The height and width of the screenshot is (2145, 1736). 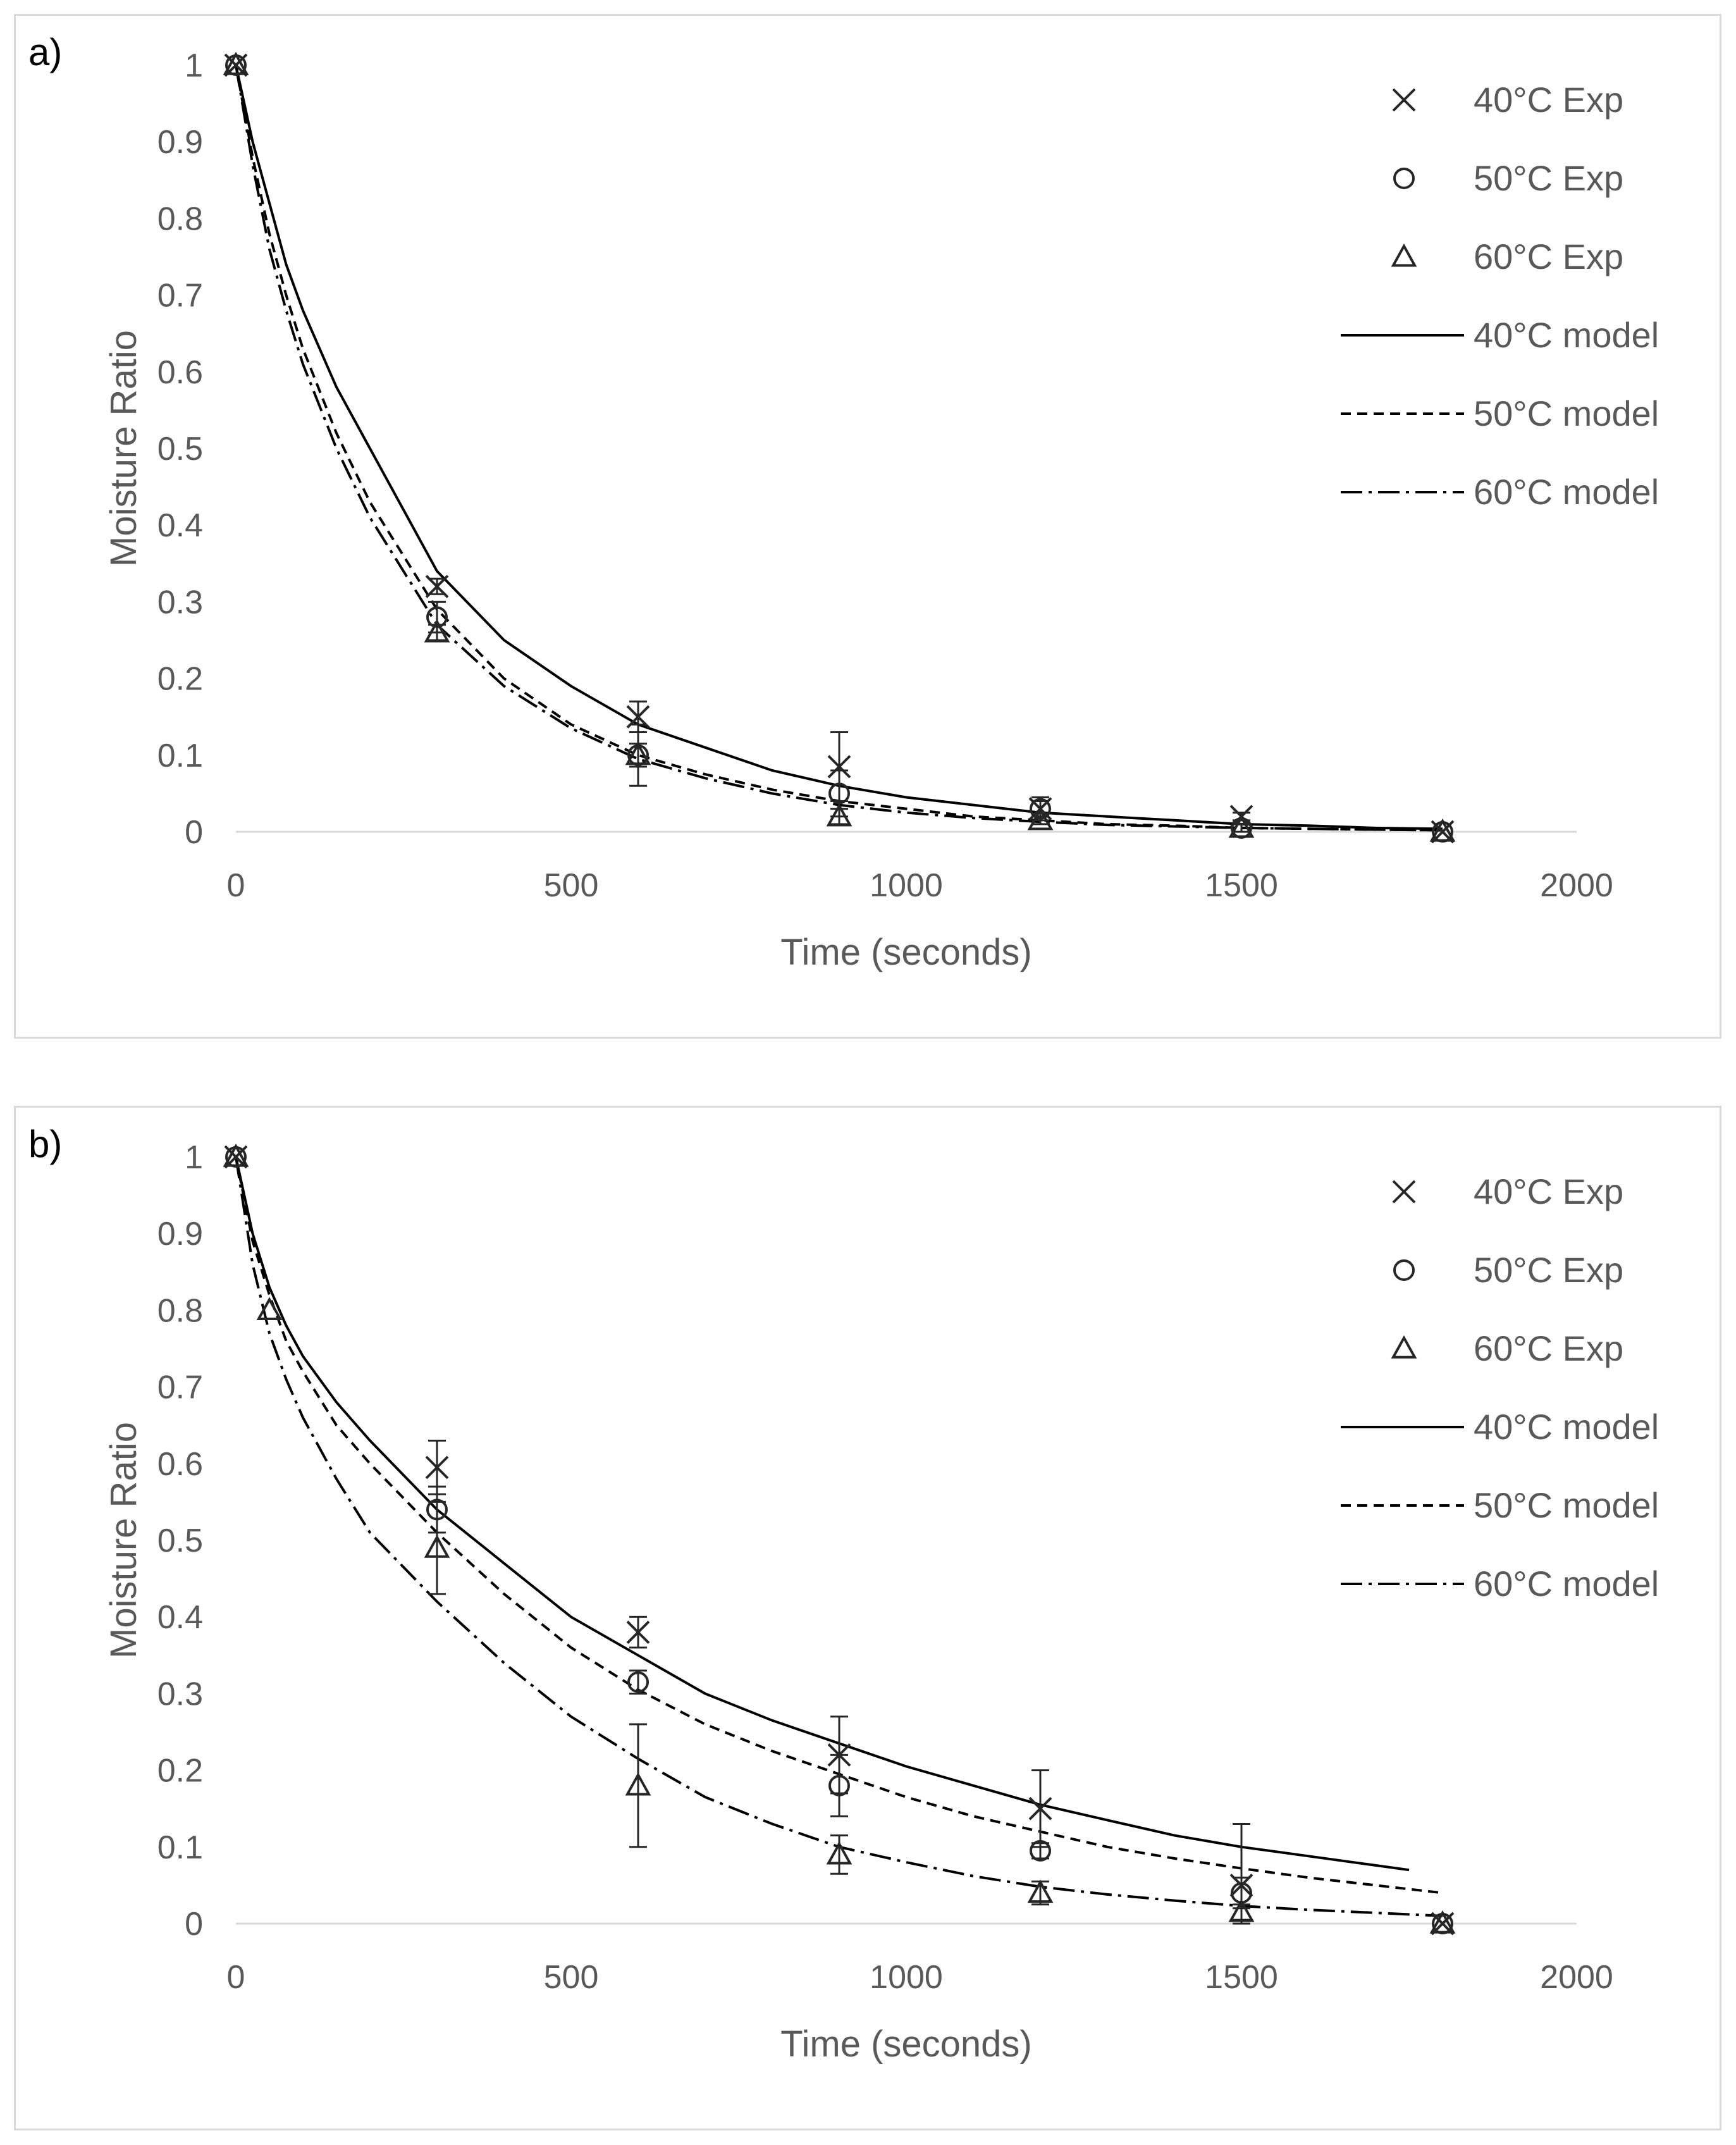 I want to click on chart-b-y-tick-label: 0.4, so click(x=180, y=1617).